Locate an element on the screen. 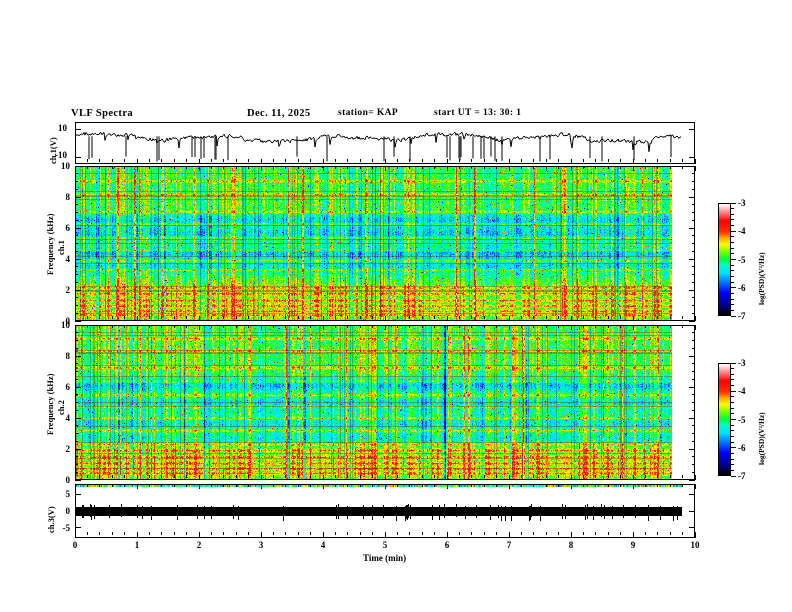 This screenshot has width=792, height=612. ch2-colorbar-label-1: -4 is located at coordinates (742, 391).